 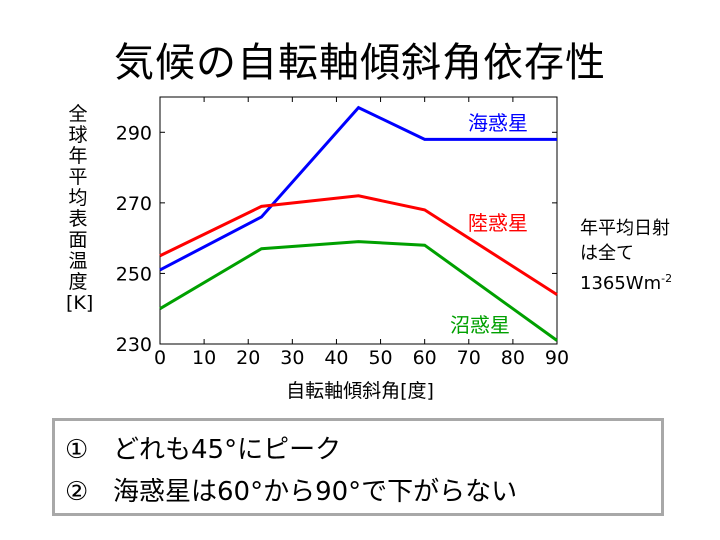 What do you see at coordinates (77, 450) in the screenshot?
I see `summary-marker-1: ①` at bounding box center [77, 450].